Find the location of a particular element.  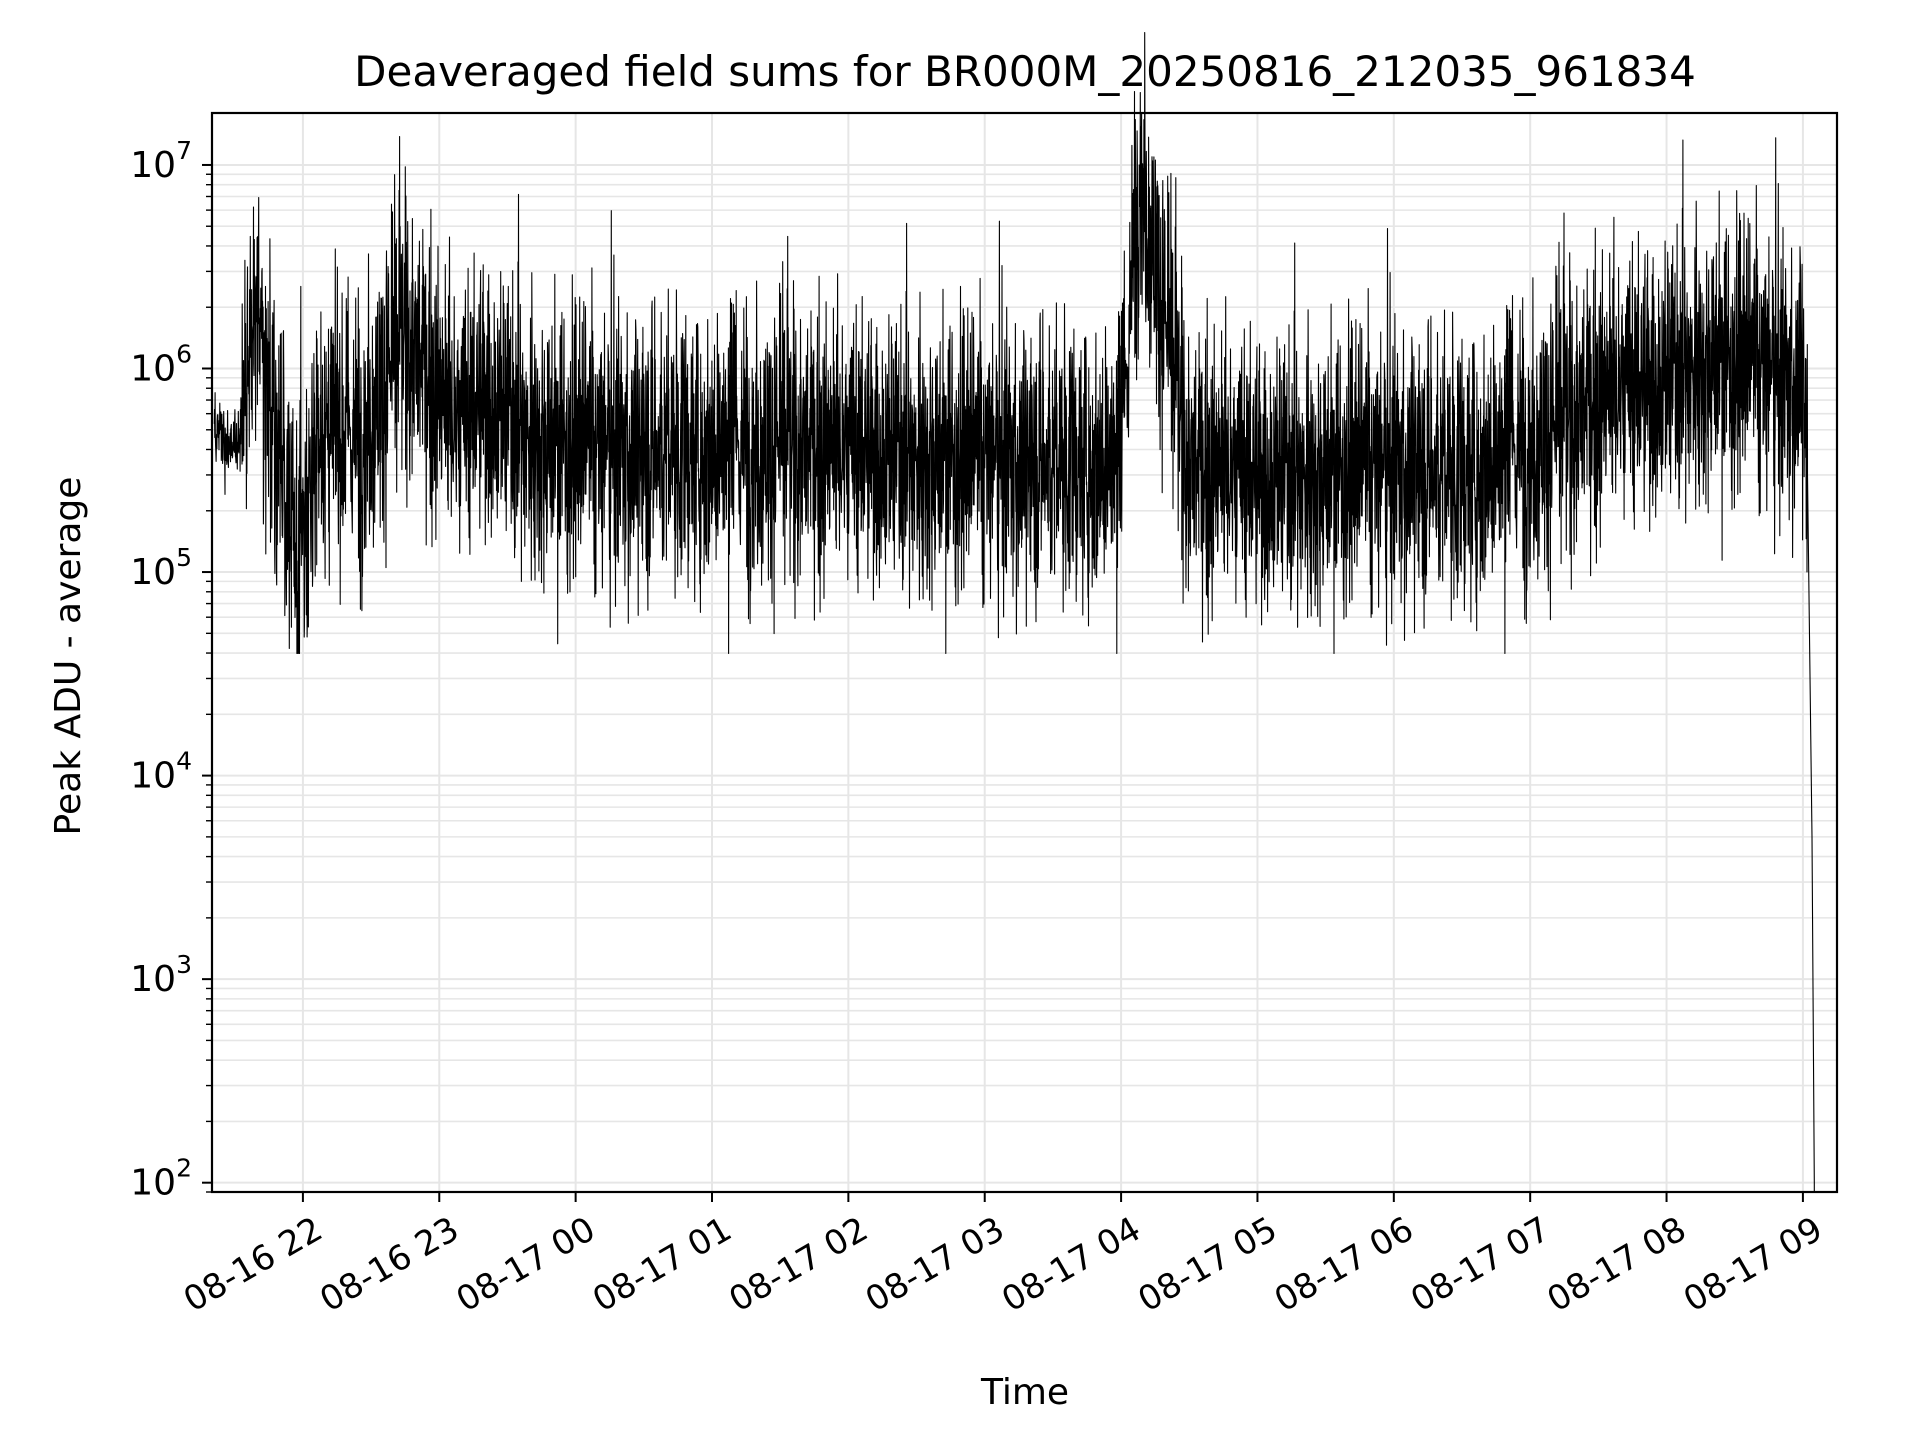

x-axis-label: Time is located at coordinates (1024, 1392).